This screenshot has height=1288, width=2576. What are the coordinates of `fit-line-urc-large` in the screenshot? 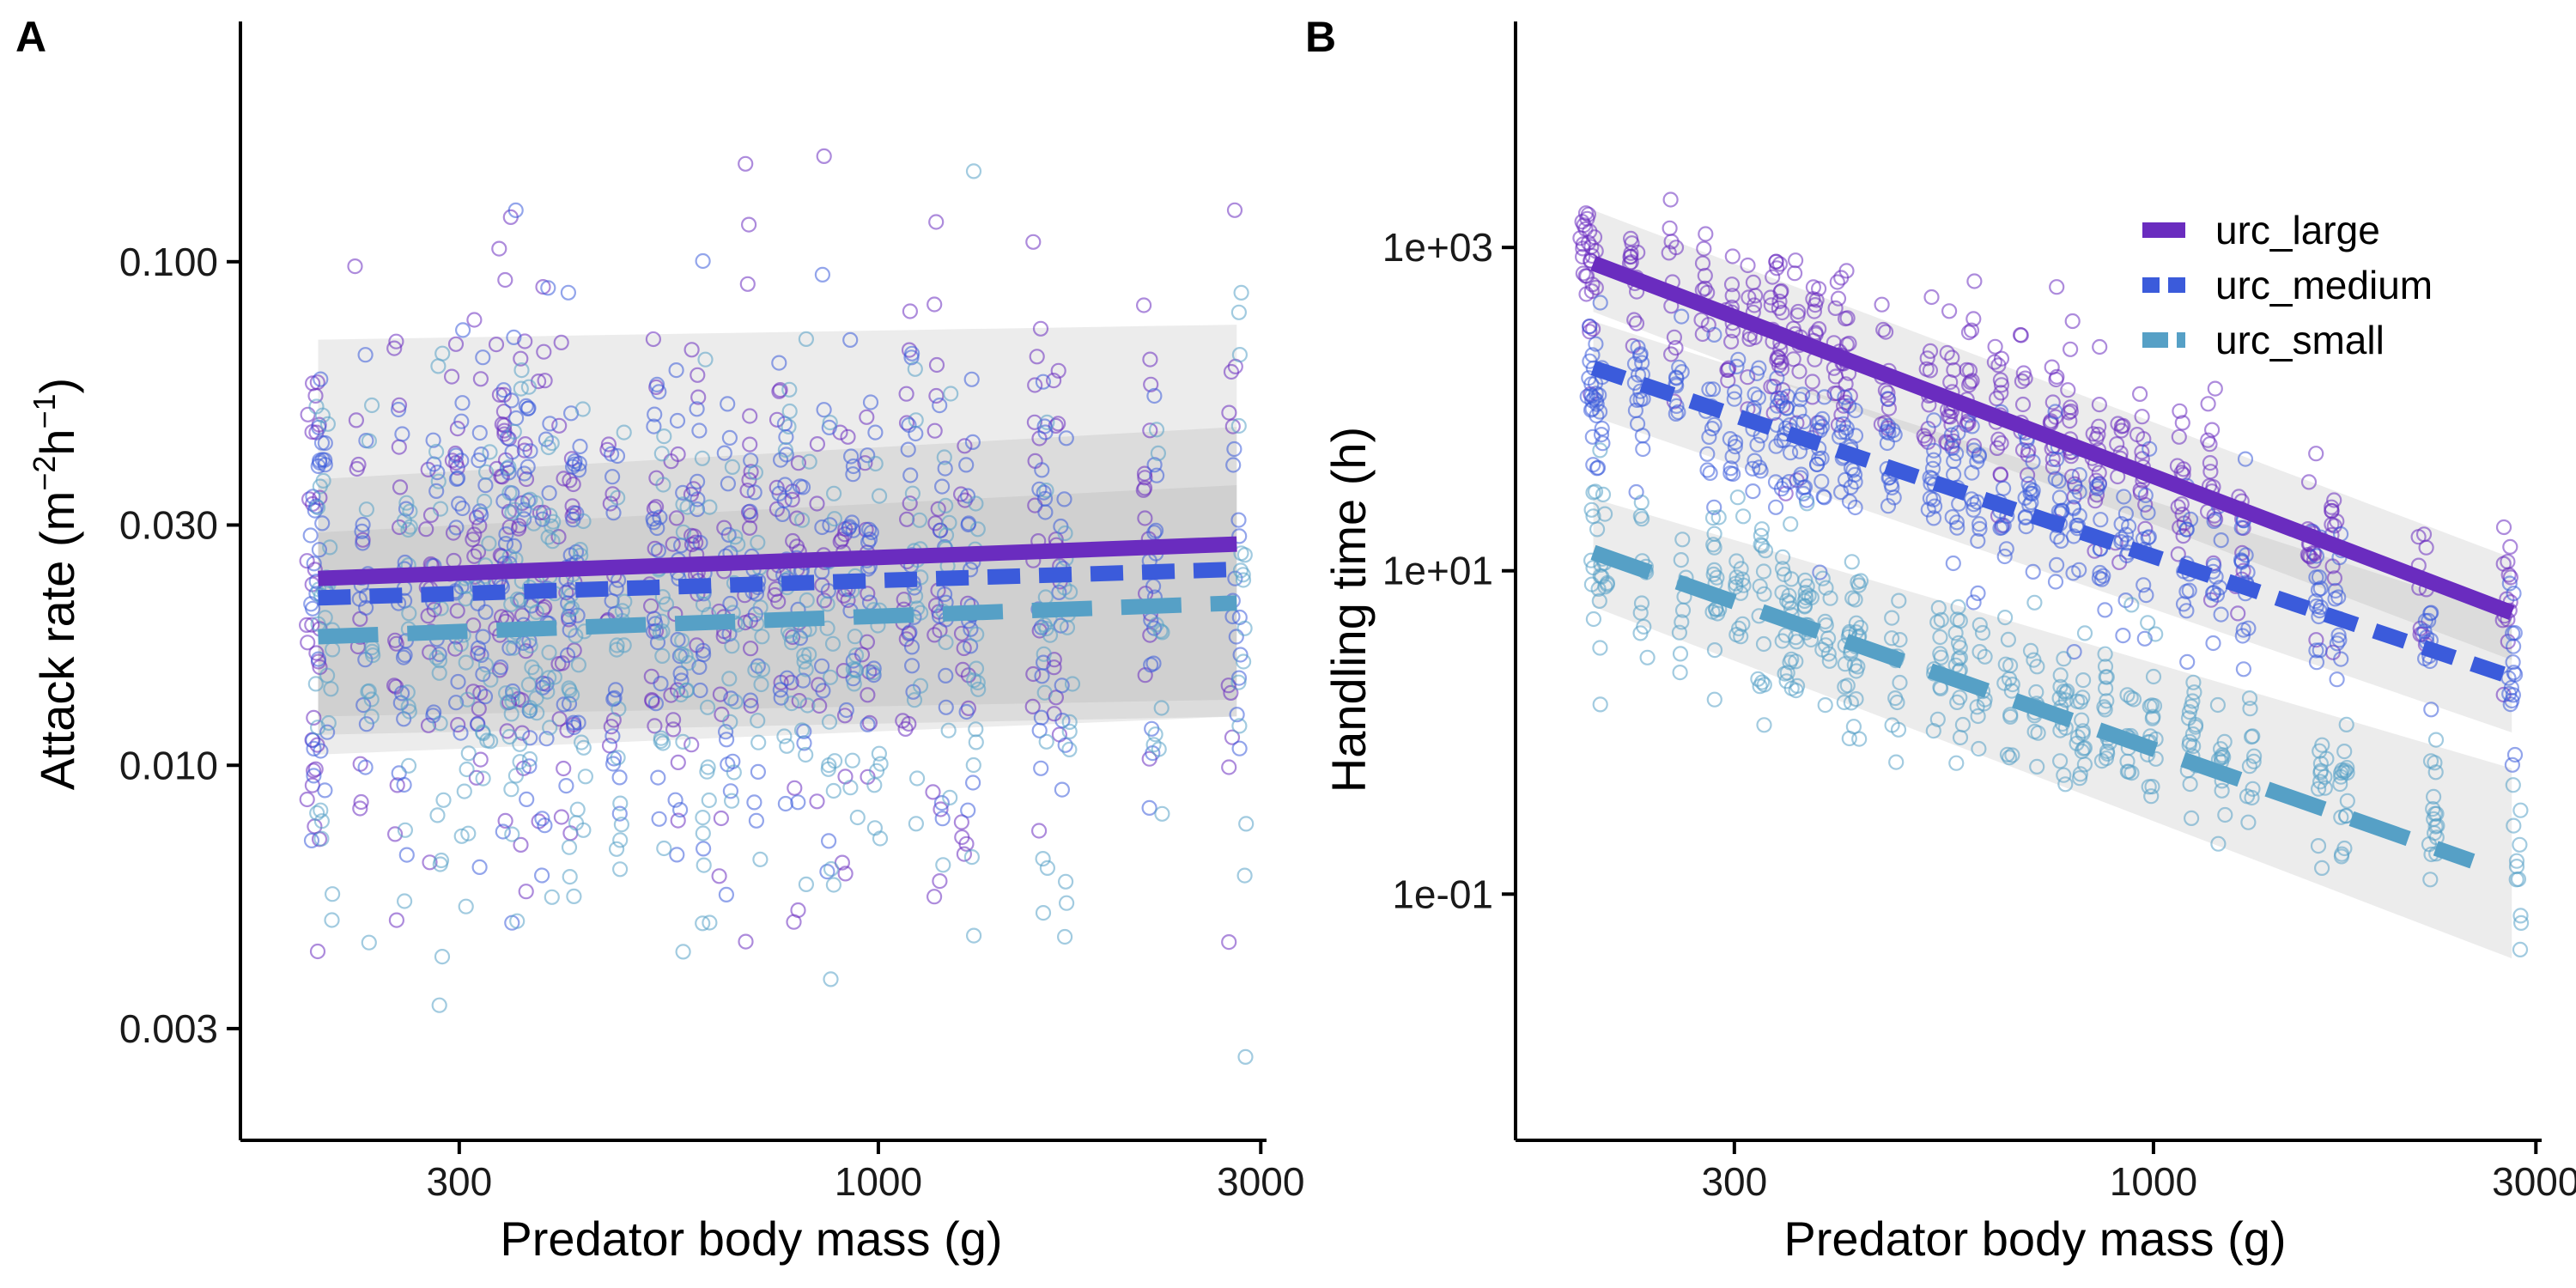 It's located at (777, 561).